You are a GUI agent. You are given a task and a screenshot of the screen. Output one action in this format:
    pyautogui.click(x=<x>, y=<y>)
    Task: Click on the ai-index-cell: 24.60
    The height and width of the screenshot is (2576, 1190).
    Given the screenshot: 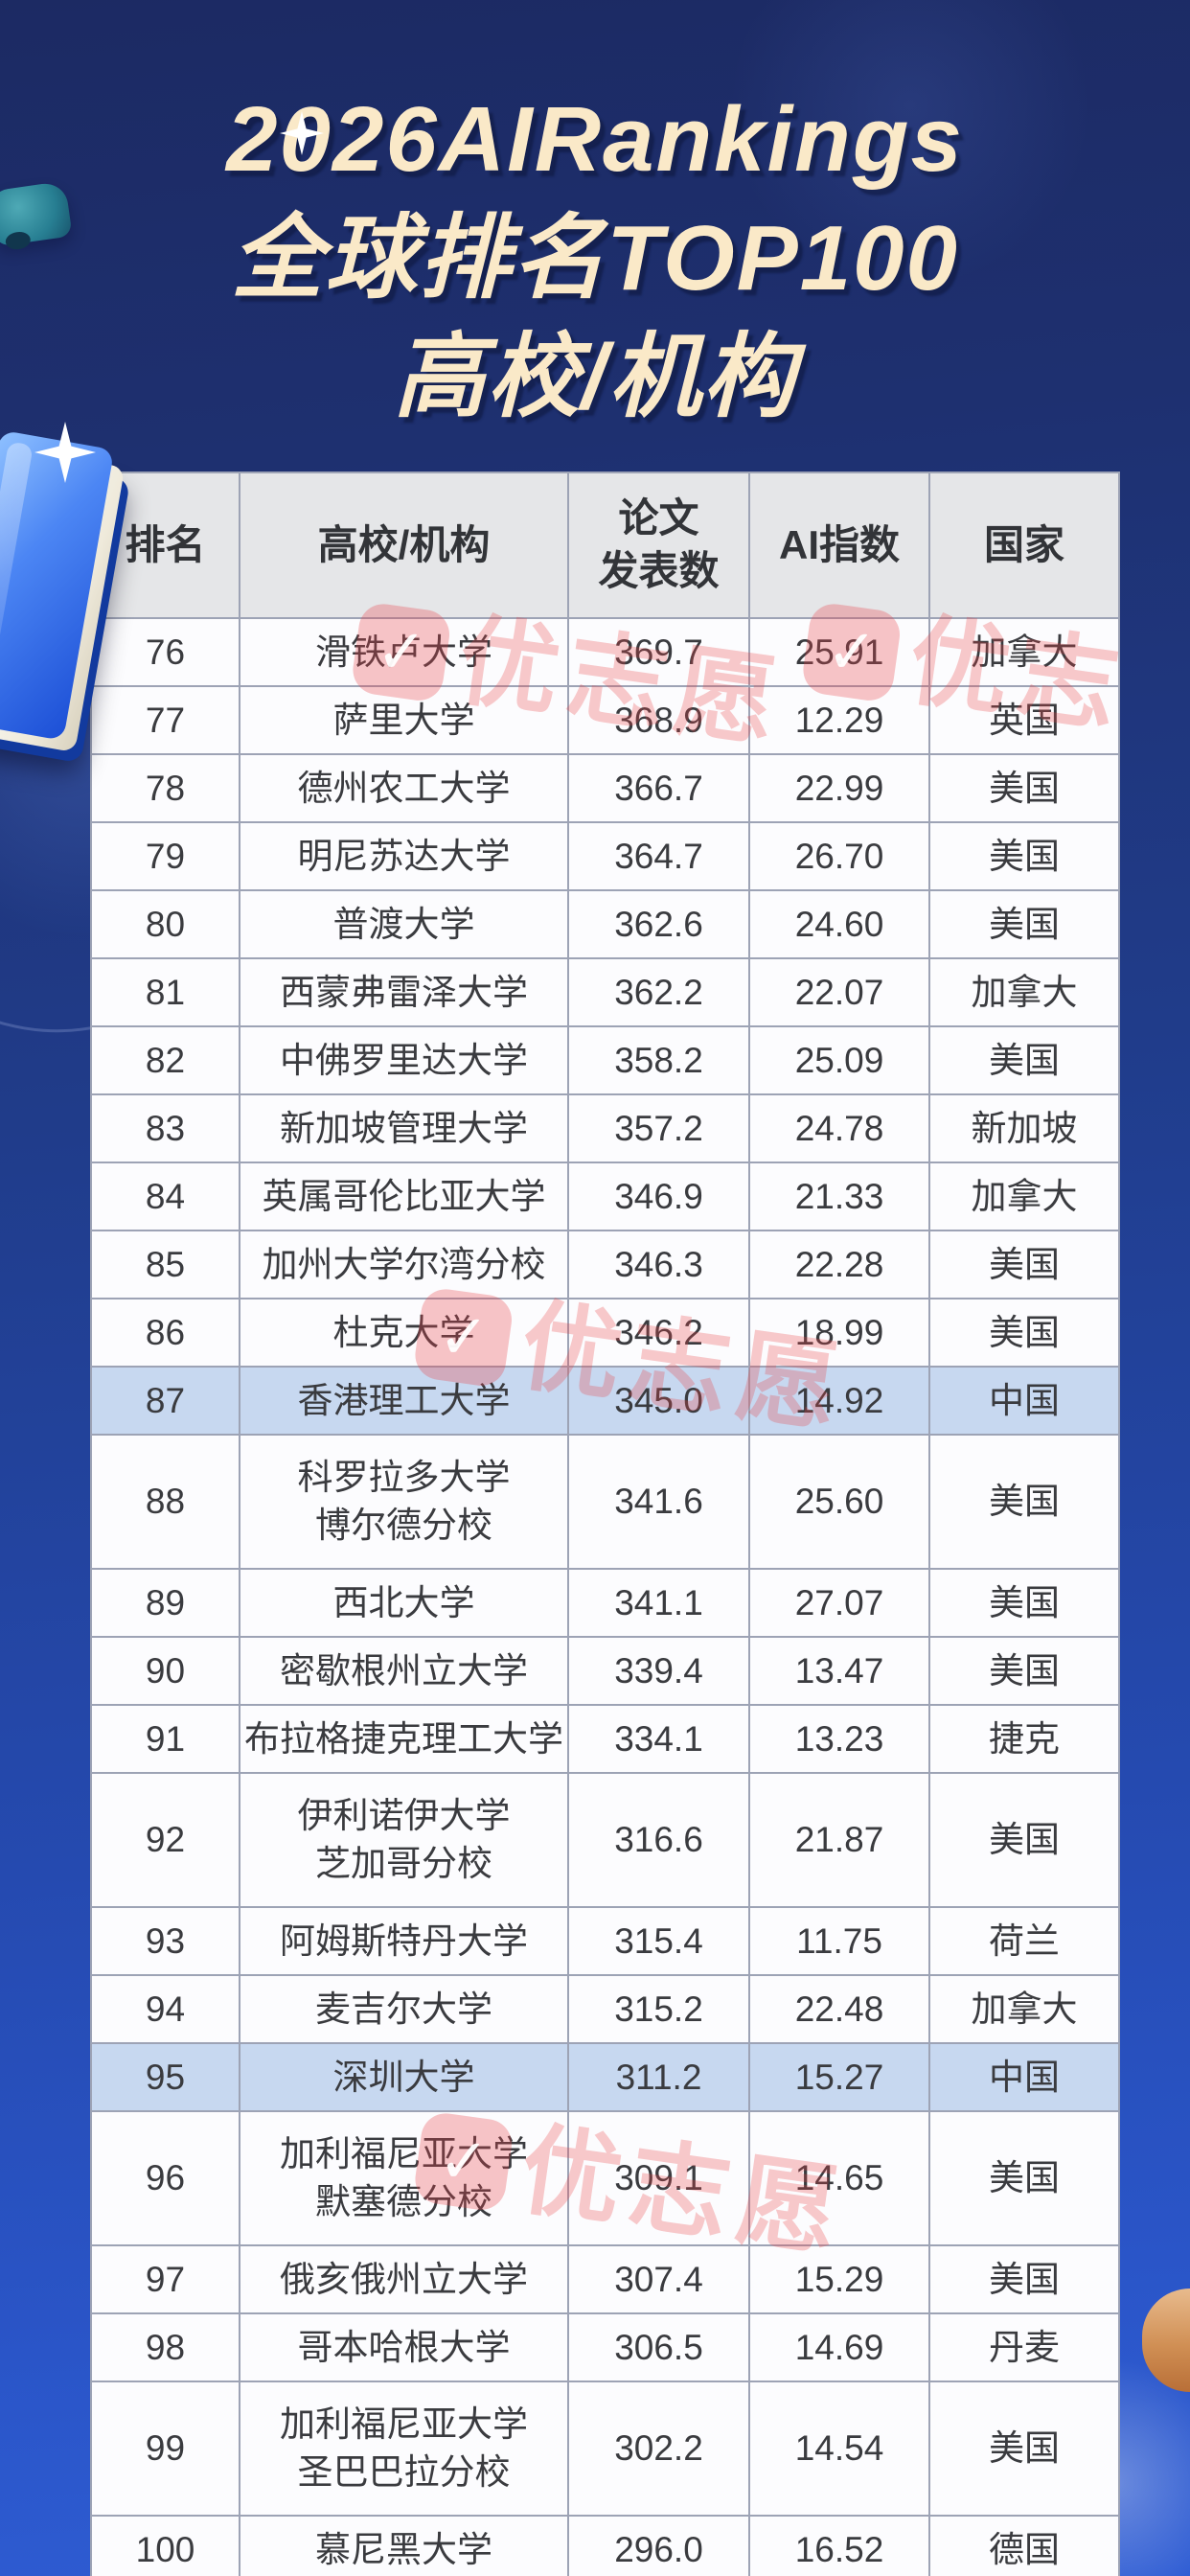 What is the action you would take?
    pyautogui.click(x=839, y=924)
    